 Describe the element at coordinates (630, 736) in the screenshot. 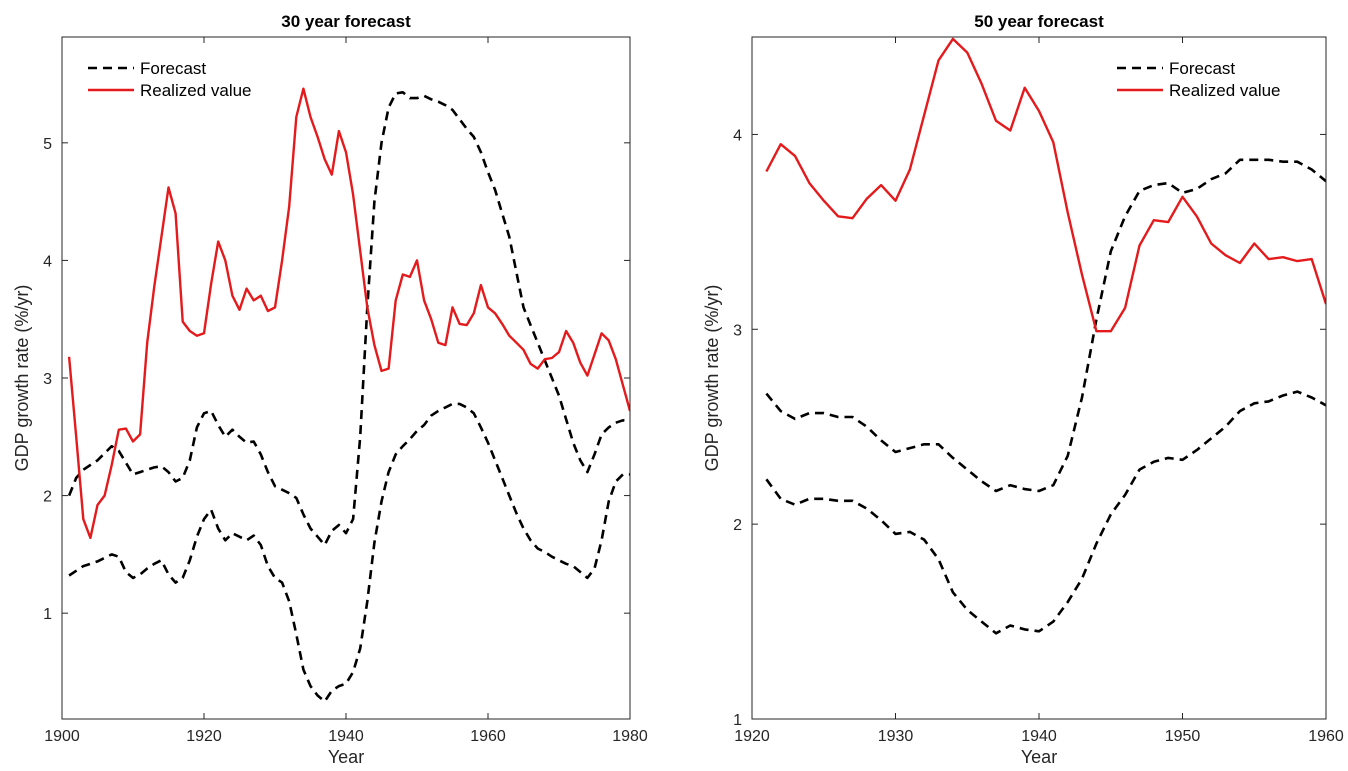

I see `x-tick-label: 1980` at that location.